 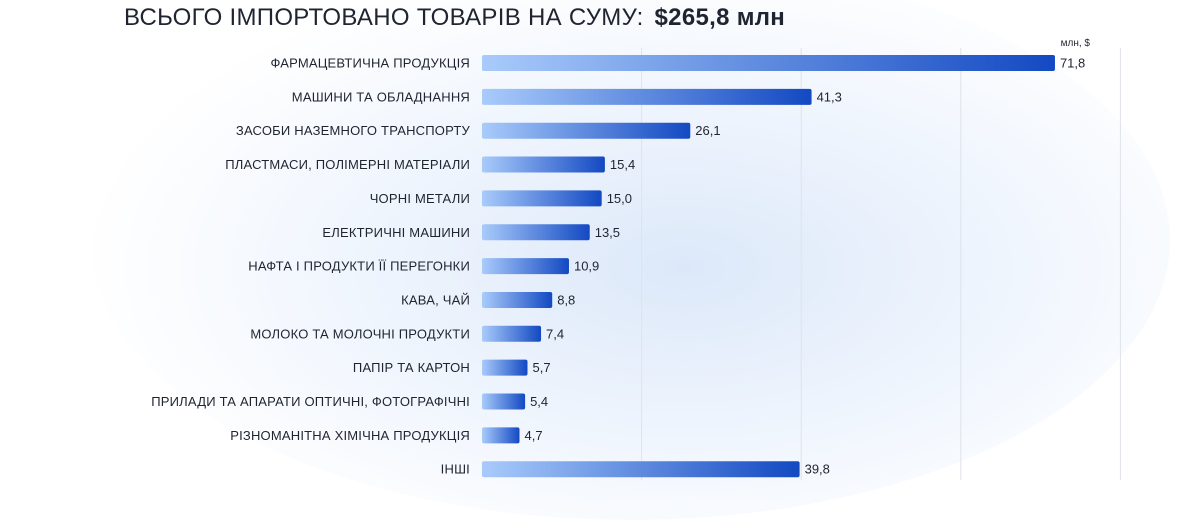 I want to click on category-label: МАШИНИ ТА ОБЛАДНАННЯ, so click(x=381, y=96).